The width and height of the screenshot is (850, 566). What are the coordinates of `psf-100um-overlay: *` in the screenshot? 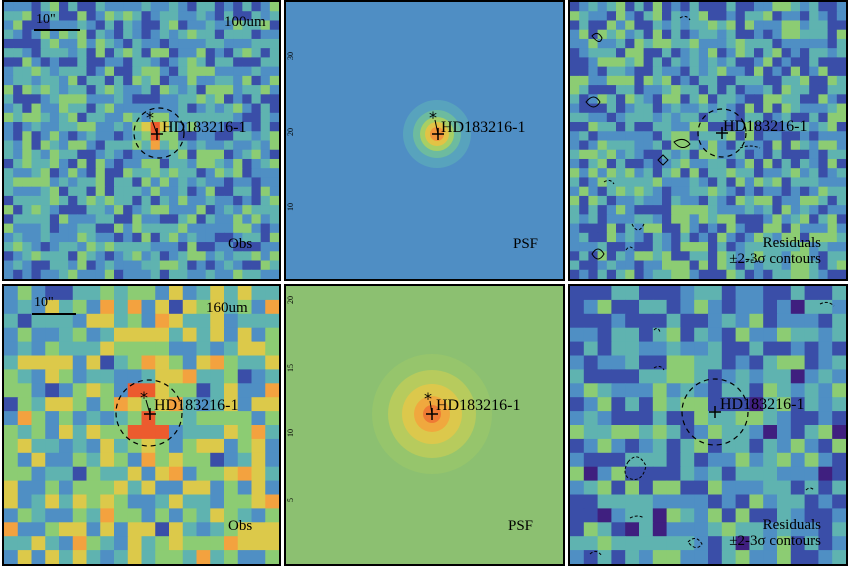 It's located at (436, 124).